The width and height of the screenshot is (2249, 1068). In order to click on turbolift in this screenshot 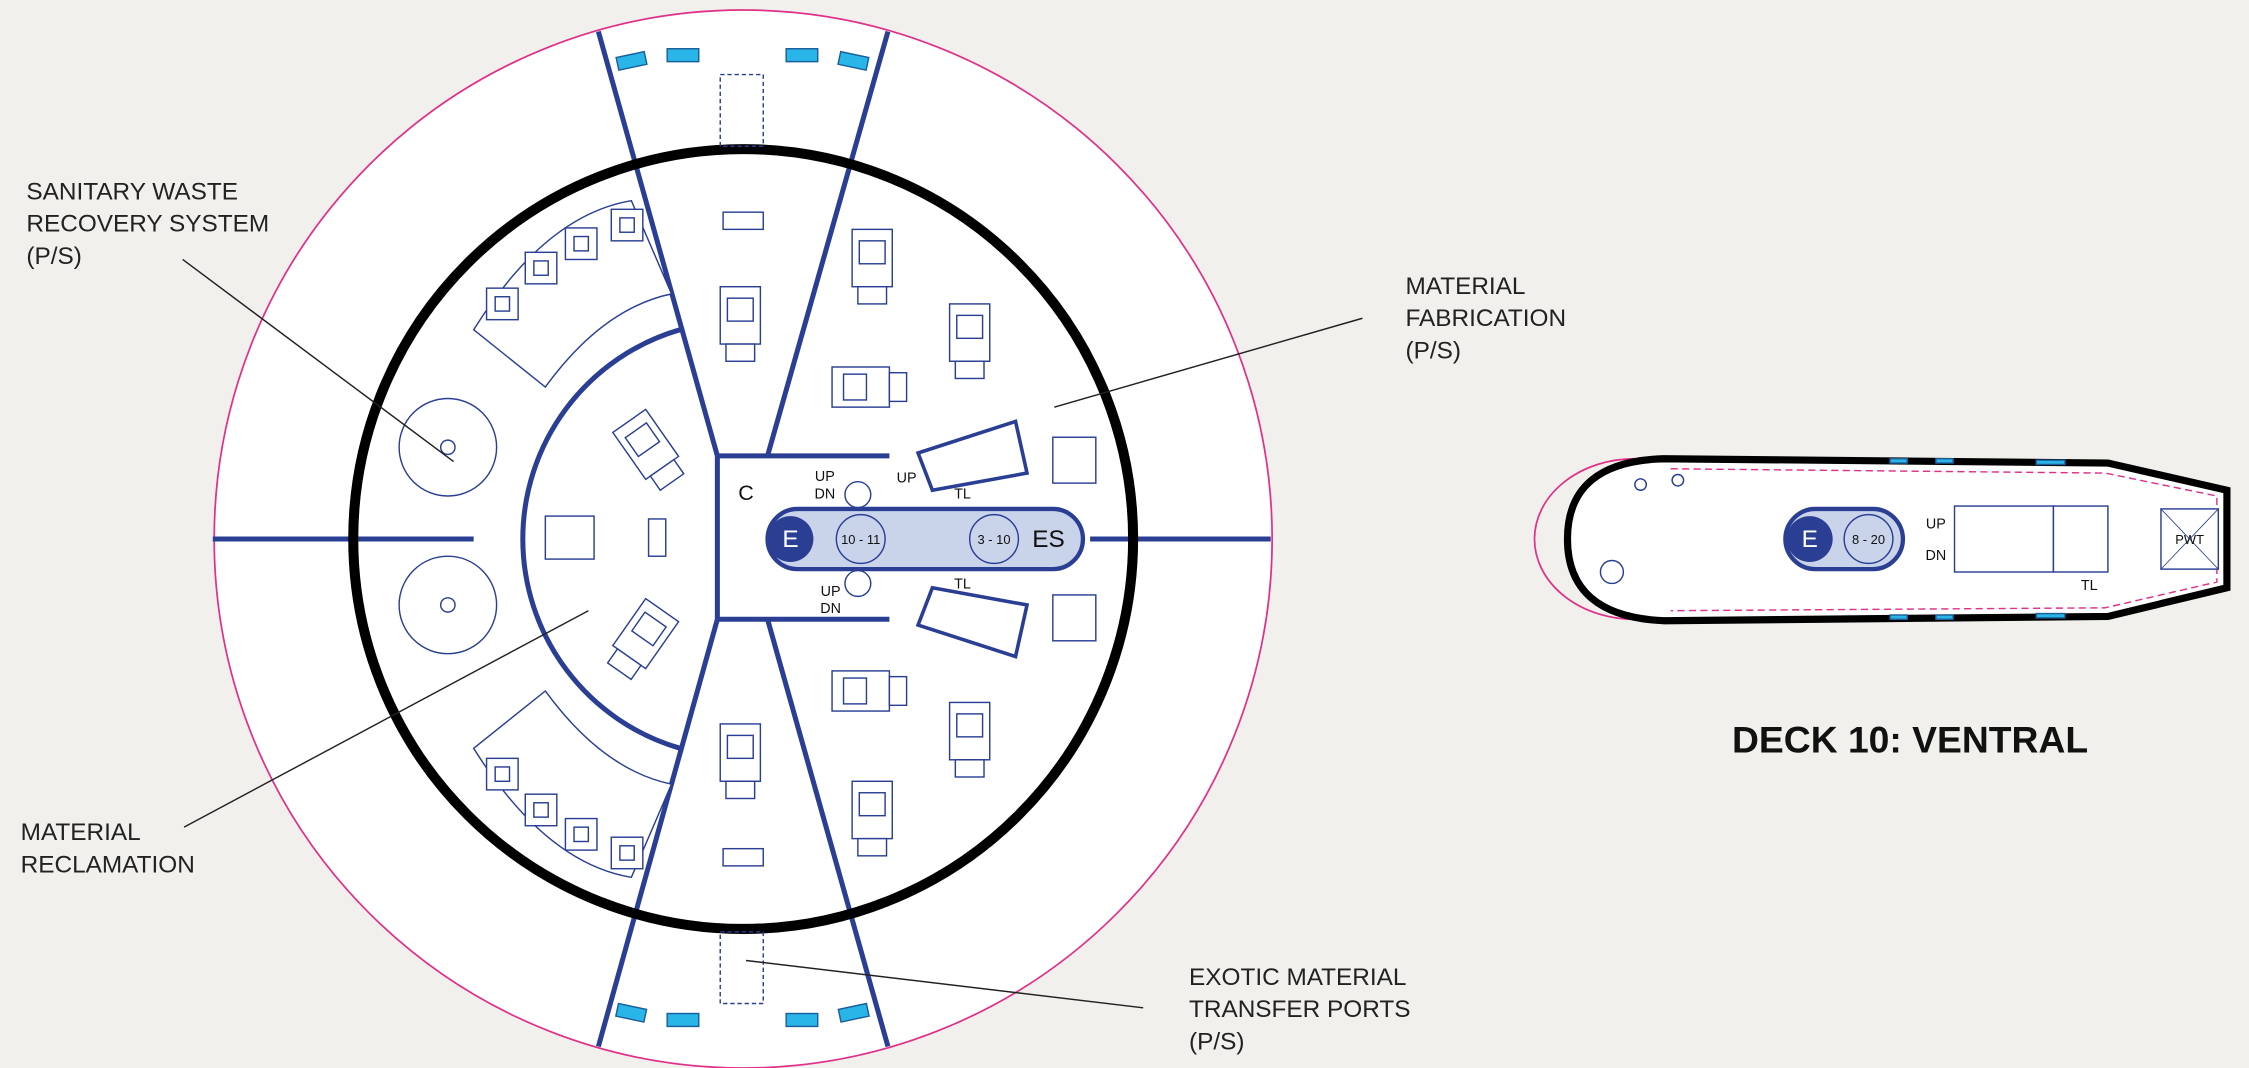, I will do `click(925, 539)`.